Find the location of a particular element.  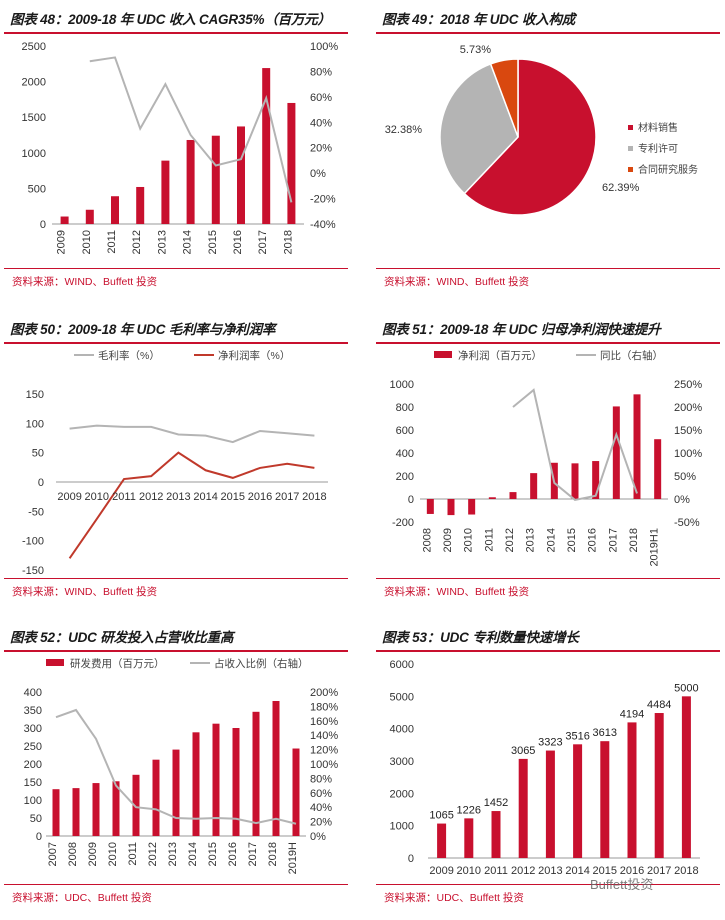

y-tick-label: 5000 is located at coordinates (402, 697).